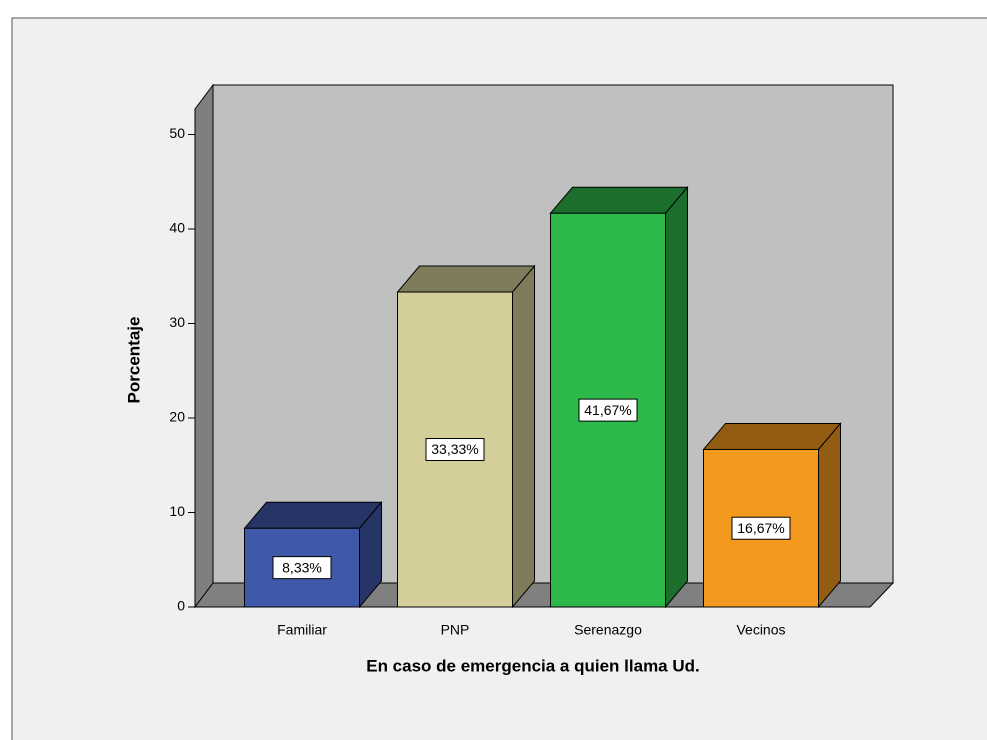  Describe the element at coordinates (302, 630) in the screenshot. I see `x-tick-label: Familiar` at that location.